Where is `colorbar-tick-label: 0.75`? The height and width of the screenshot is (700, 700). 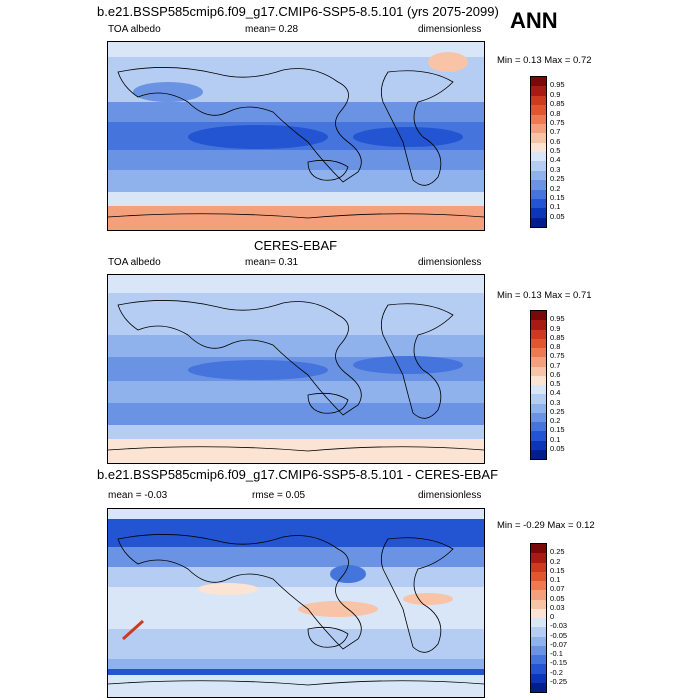 colorbar-tick-label: 0.75 is located at coordinates (557, 122).